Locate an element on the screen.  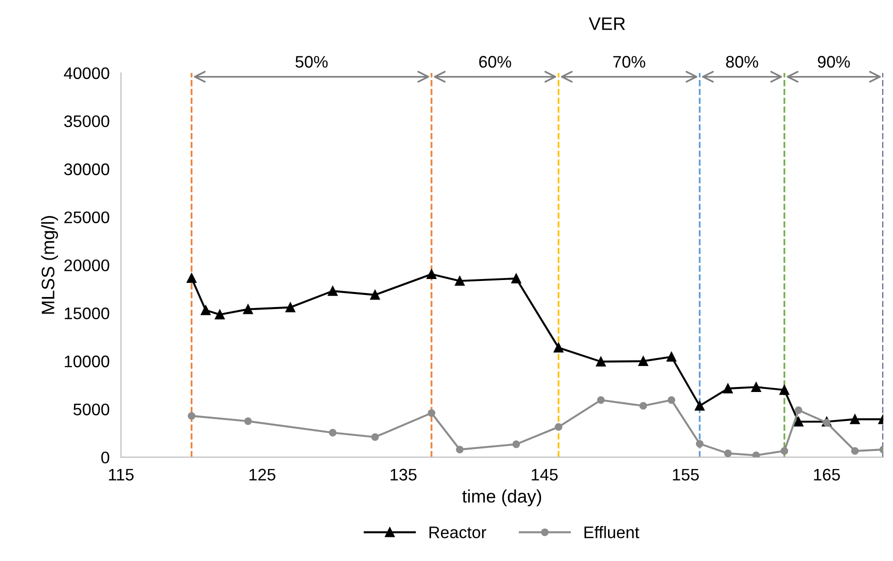
text: 50% is located at coordinates (312, 62).